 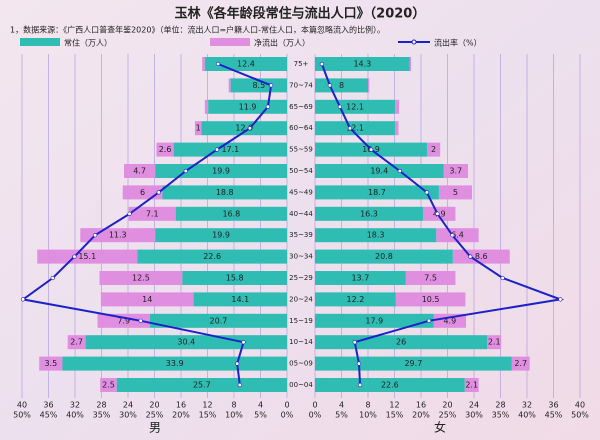 I want to click on resident-label: 25.7, so click(x=202, y=385).